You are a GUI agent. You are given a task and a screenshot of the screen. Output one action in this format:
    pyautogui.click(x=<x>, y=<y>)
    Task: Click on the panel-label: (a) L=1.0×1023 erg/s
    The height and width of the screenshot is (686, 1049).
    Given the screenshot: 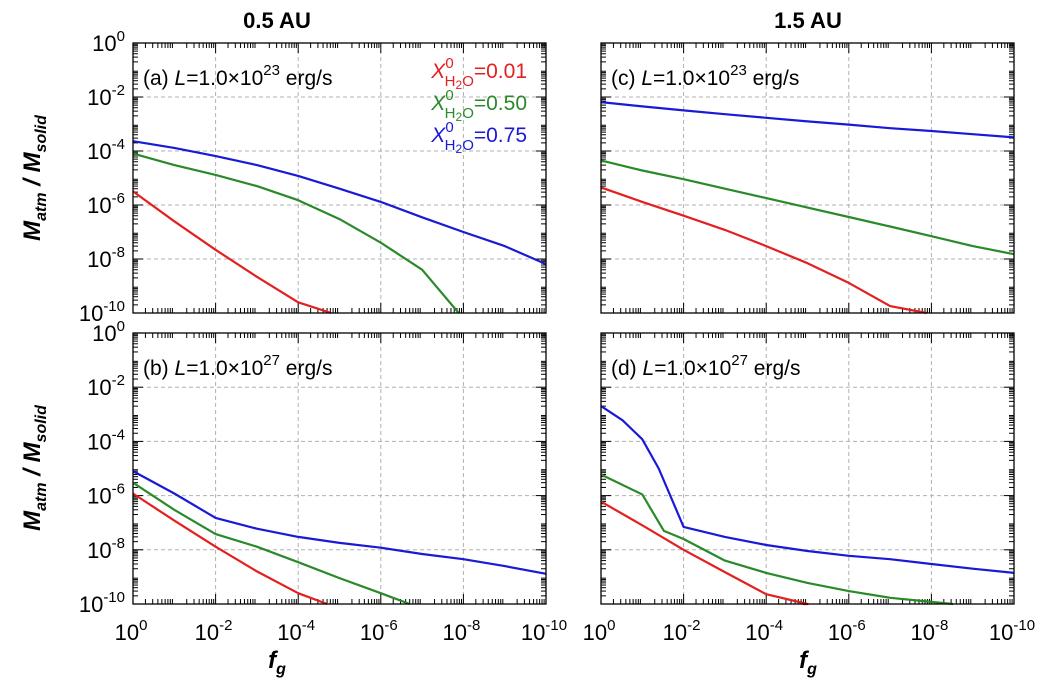 What is the action you would take?
    pyautogui.click(x=238, y=76)
    